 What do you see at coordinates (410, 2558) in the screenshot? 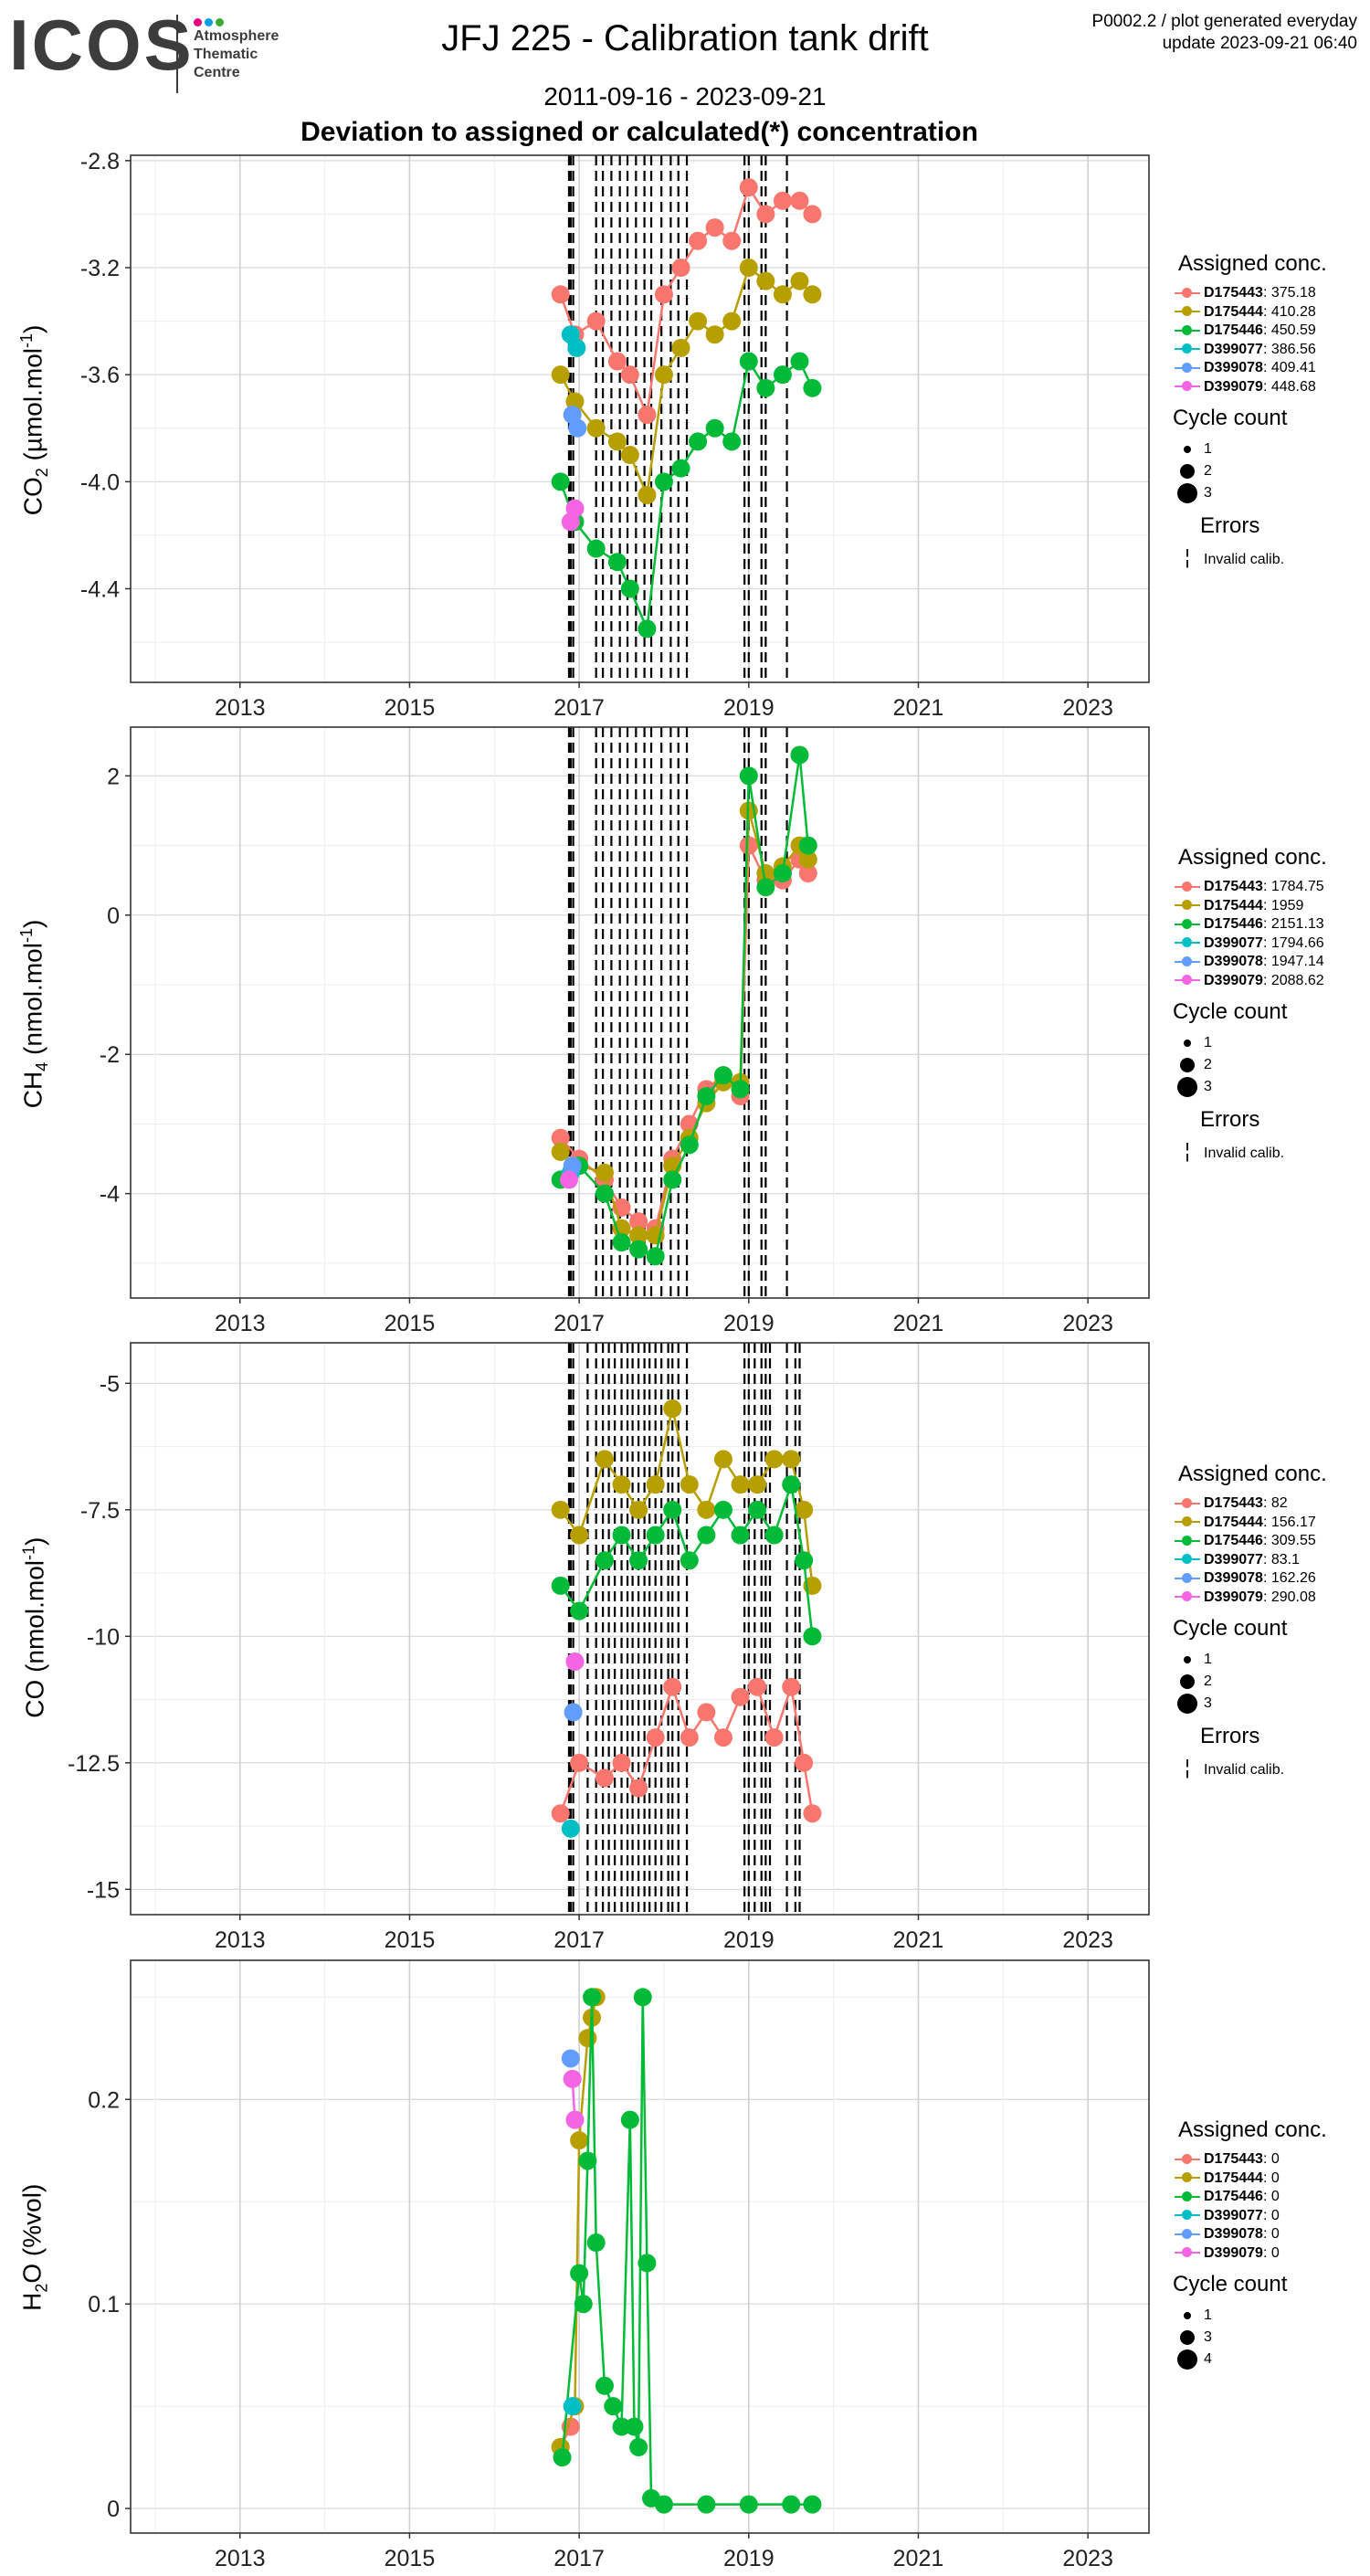
I see `x-tick-label: 2015` at bounding box center [410, 2558].